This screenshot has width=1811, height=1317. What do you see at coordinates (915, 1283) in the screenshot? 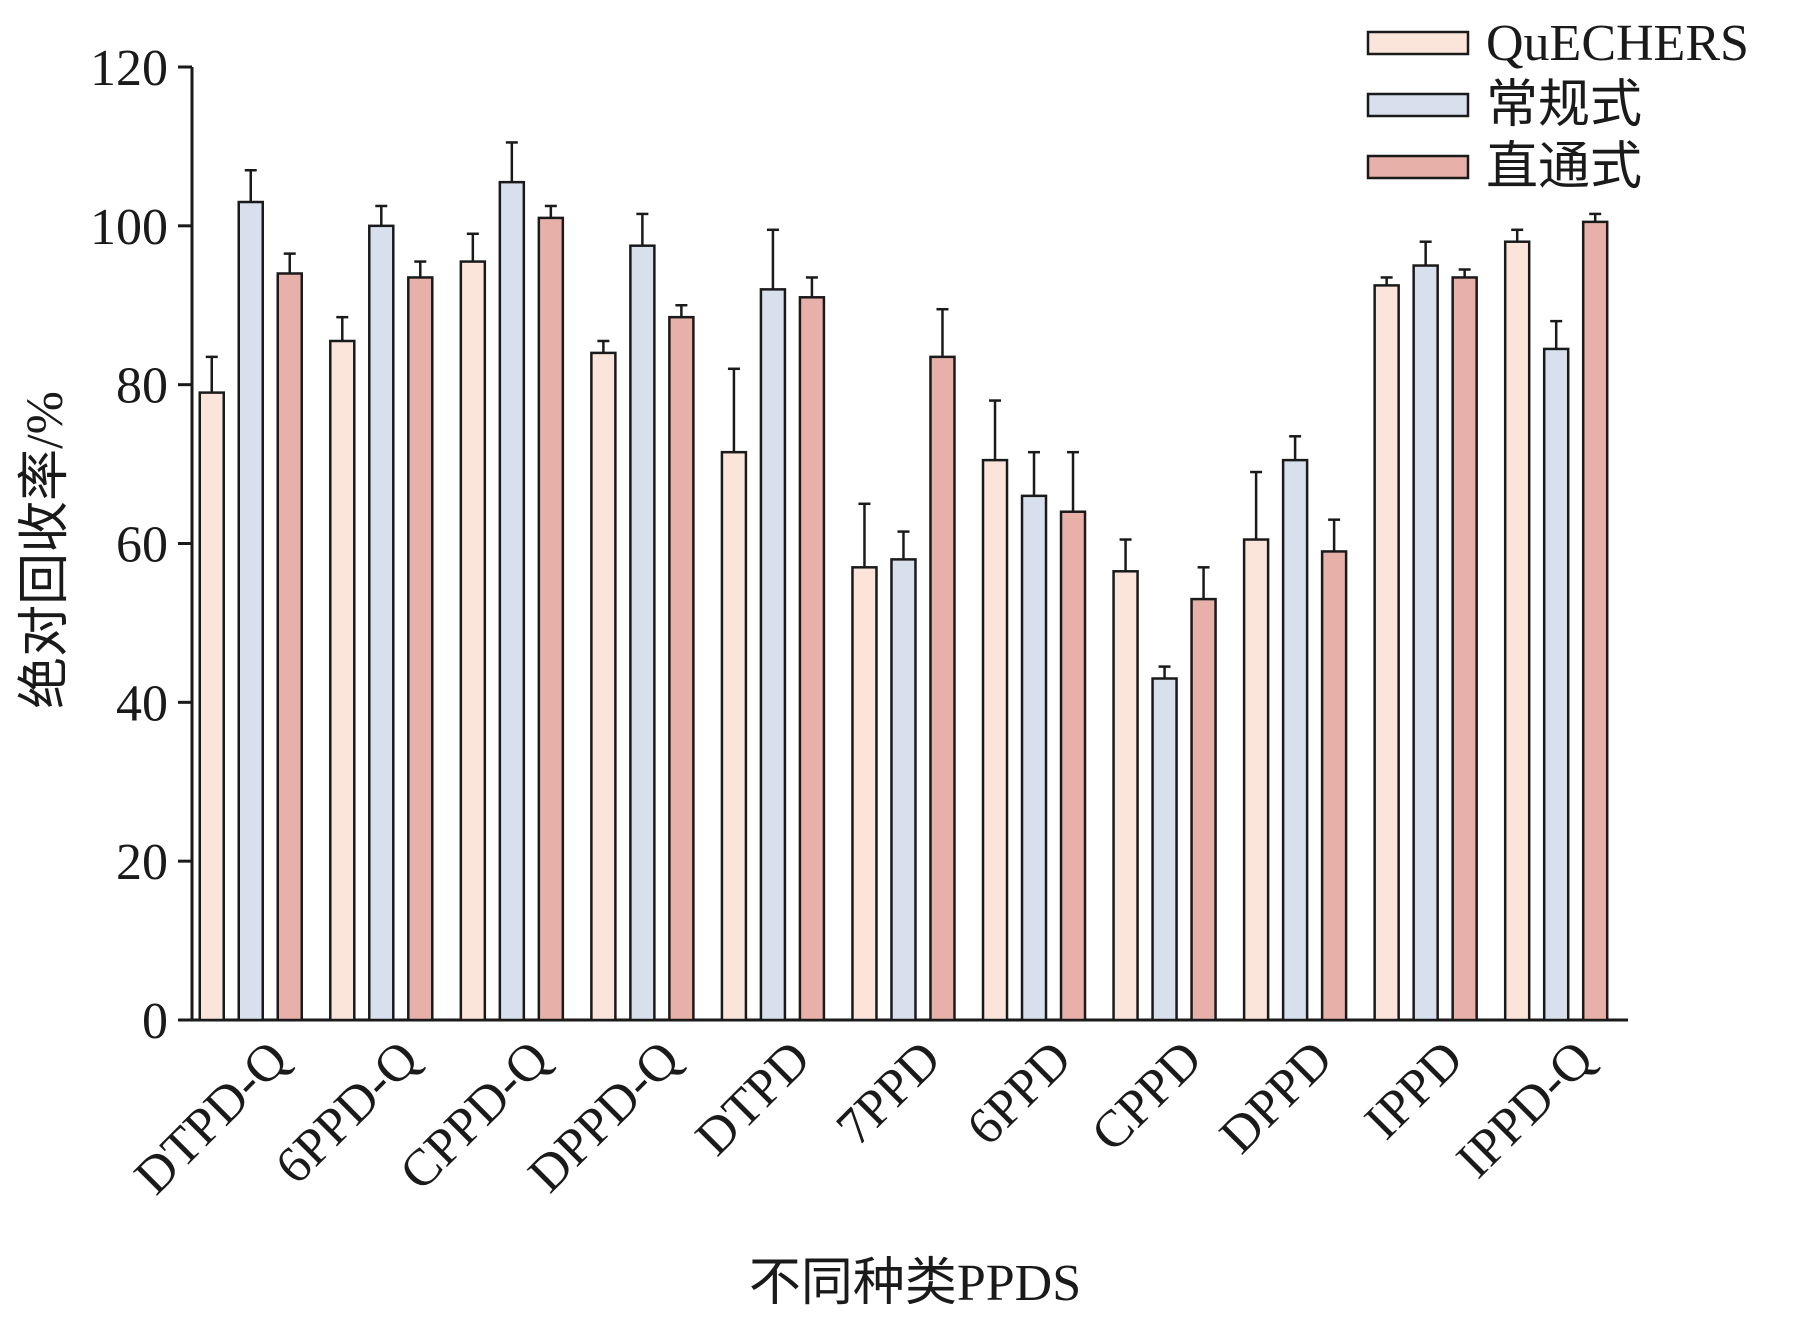
I see `x-axis-title: 不同种类PPDS` at bounding box center [915, 1283].